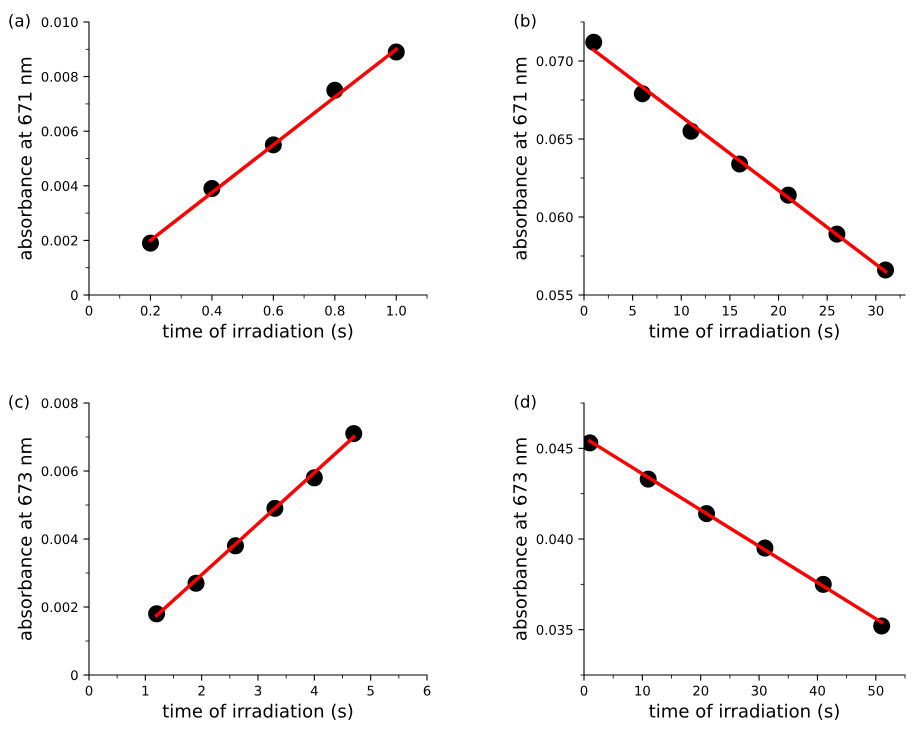  What do you see at coordinates (396, 311) in the screenshot?
I see `x-tick-label: 1.0` at bounding box center [396, 311].